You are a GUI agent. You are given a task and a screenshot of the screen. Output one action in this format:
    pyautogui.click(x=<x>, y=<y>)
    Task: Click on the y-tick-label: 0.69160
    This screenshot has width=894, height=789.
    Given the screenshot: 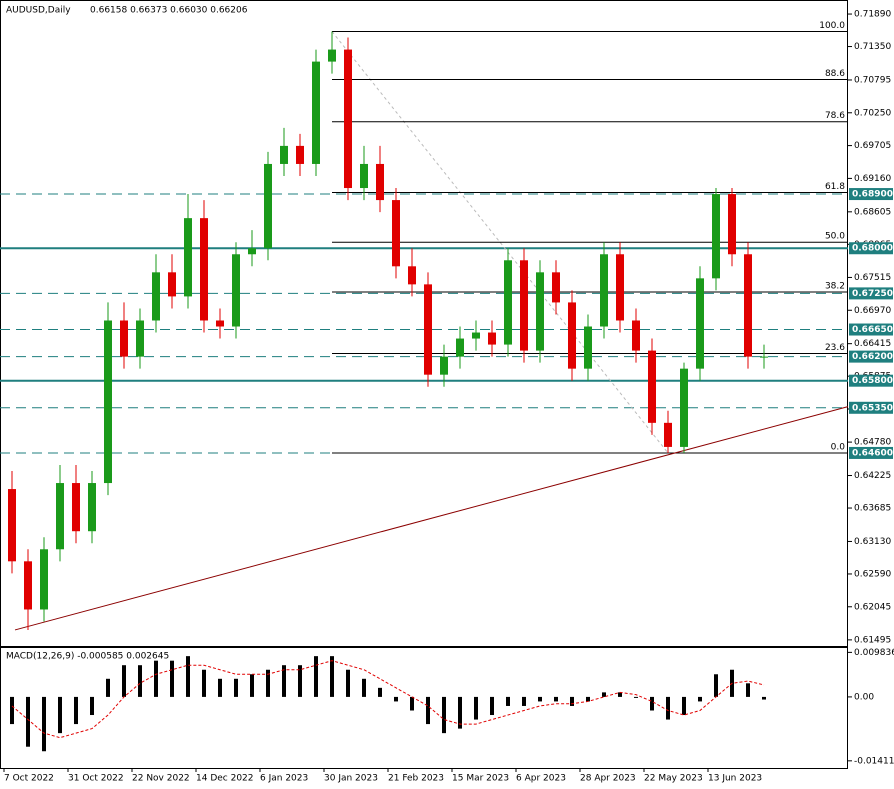 What is the action you would take?
    pyautogui.click(x=872, y=179)
    